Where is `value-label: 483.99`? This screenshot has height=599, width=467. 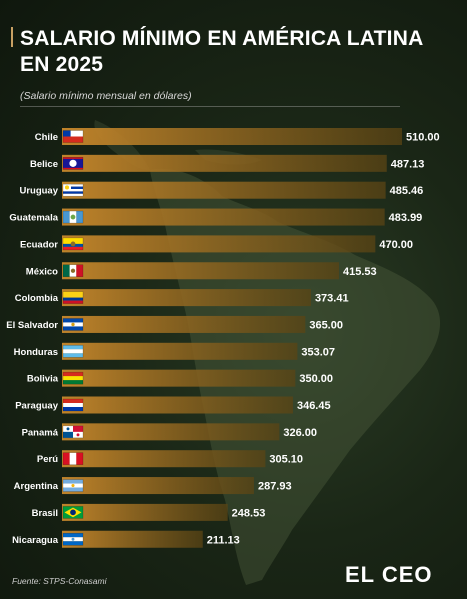
value-label: 483.99 is located at coordinates (406, 218).